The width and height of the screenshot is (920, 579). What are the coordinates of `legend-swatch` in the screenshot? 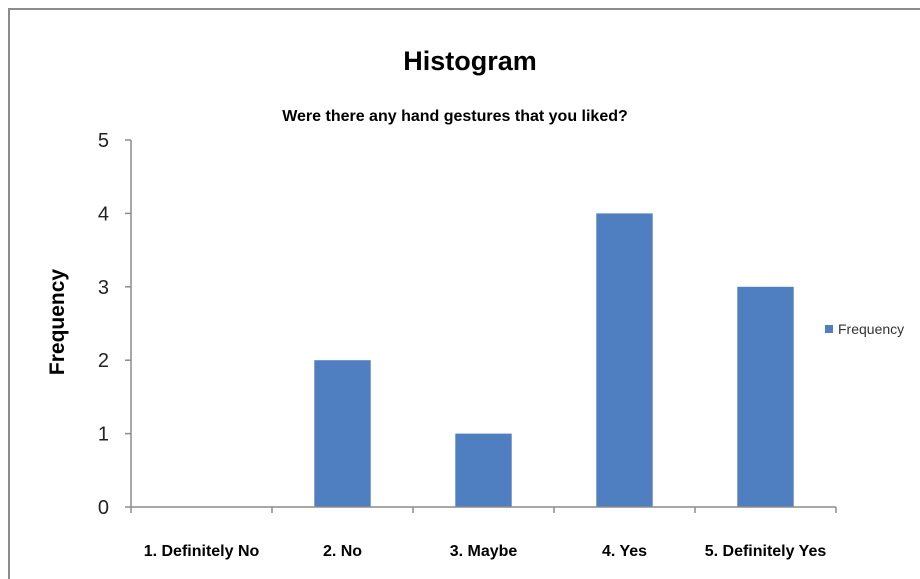 It's located at (829, 329).